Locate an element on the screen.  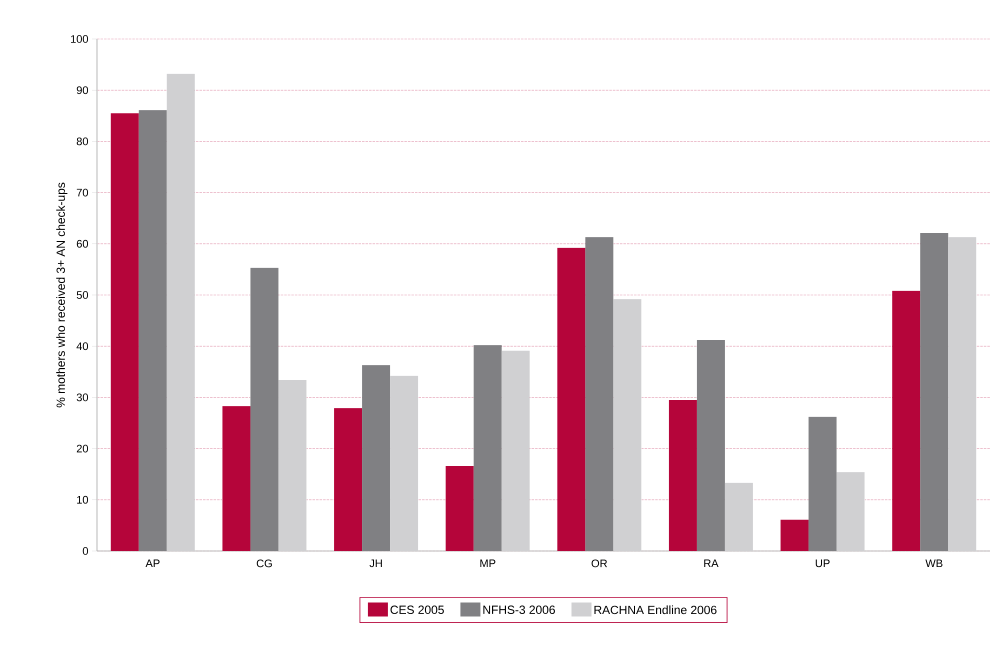
legend-label: NFHS-3 2006 is located at coordinates (519, 610).